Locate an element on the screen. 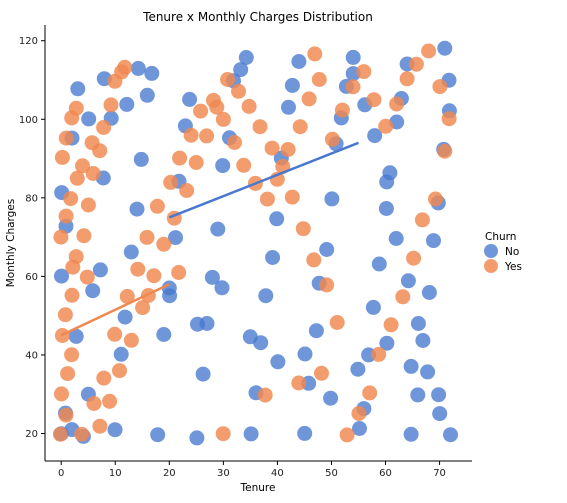  x-axis-label: Tenure is located at coordinates (258, 488).